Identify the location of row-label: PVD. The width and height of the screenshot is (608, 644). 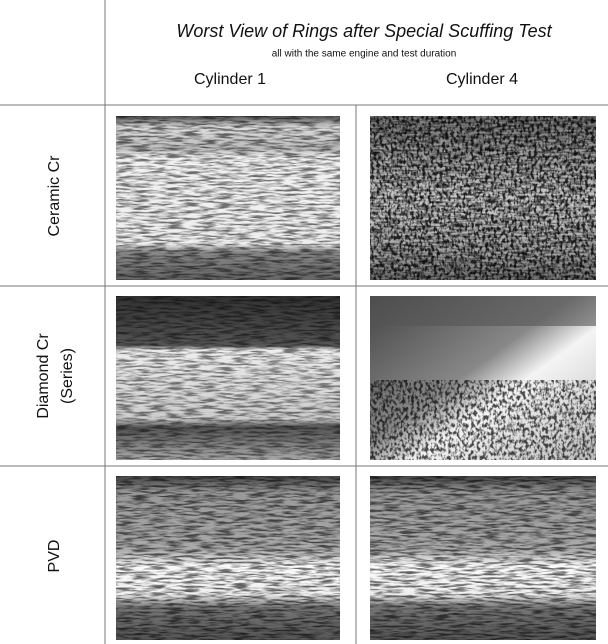
(54, 556).